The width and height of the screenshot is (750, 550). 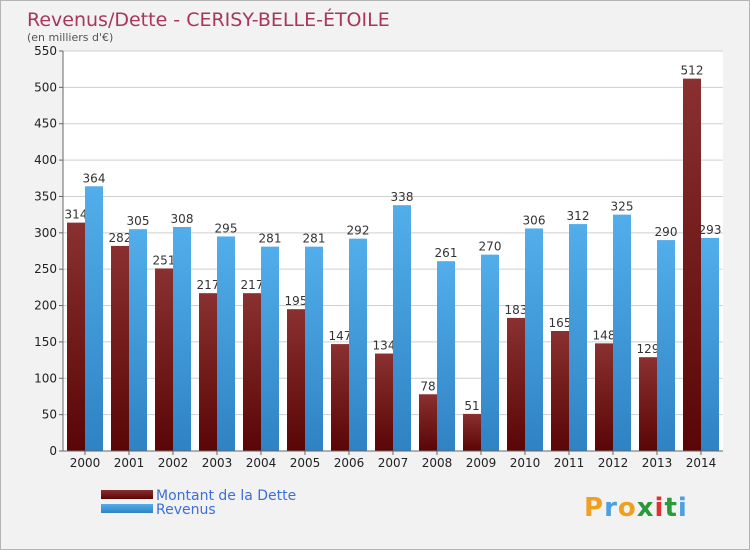 What do you see at coordinates (85, 463) in the screenshot?
I see `x-tick-label: 2000` at bounding box center [85, 463].